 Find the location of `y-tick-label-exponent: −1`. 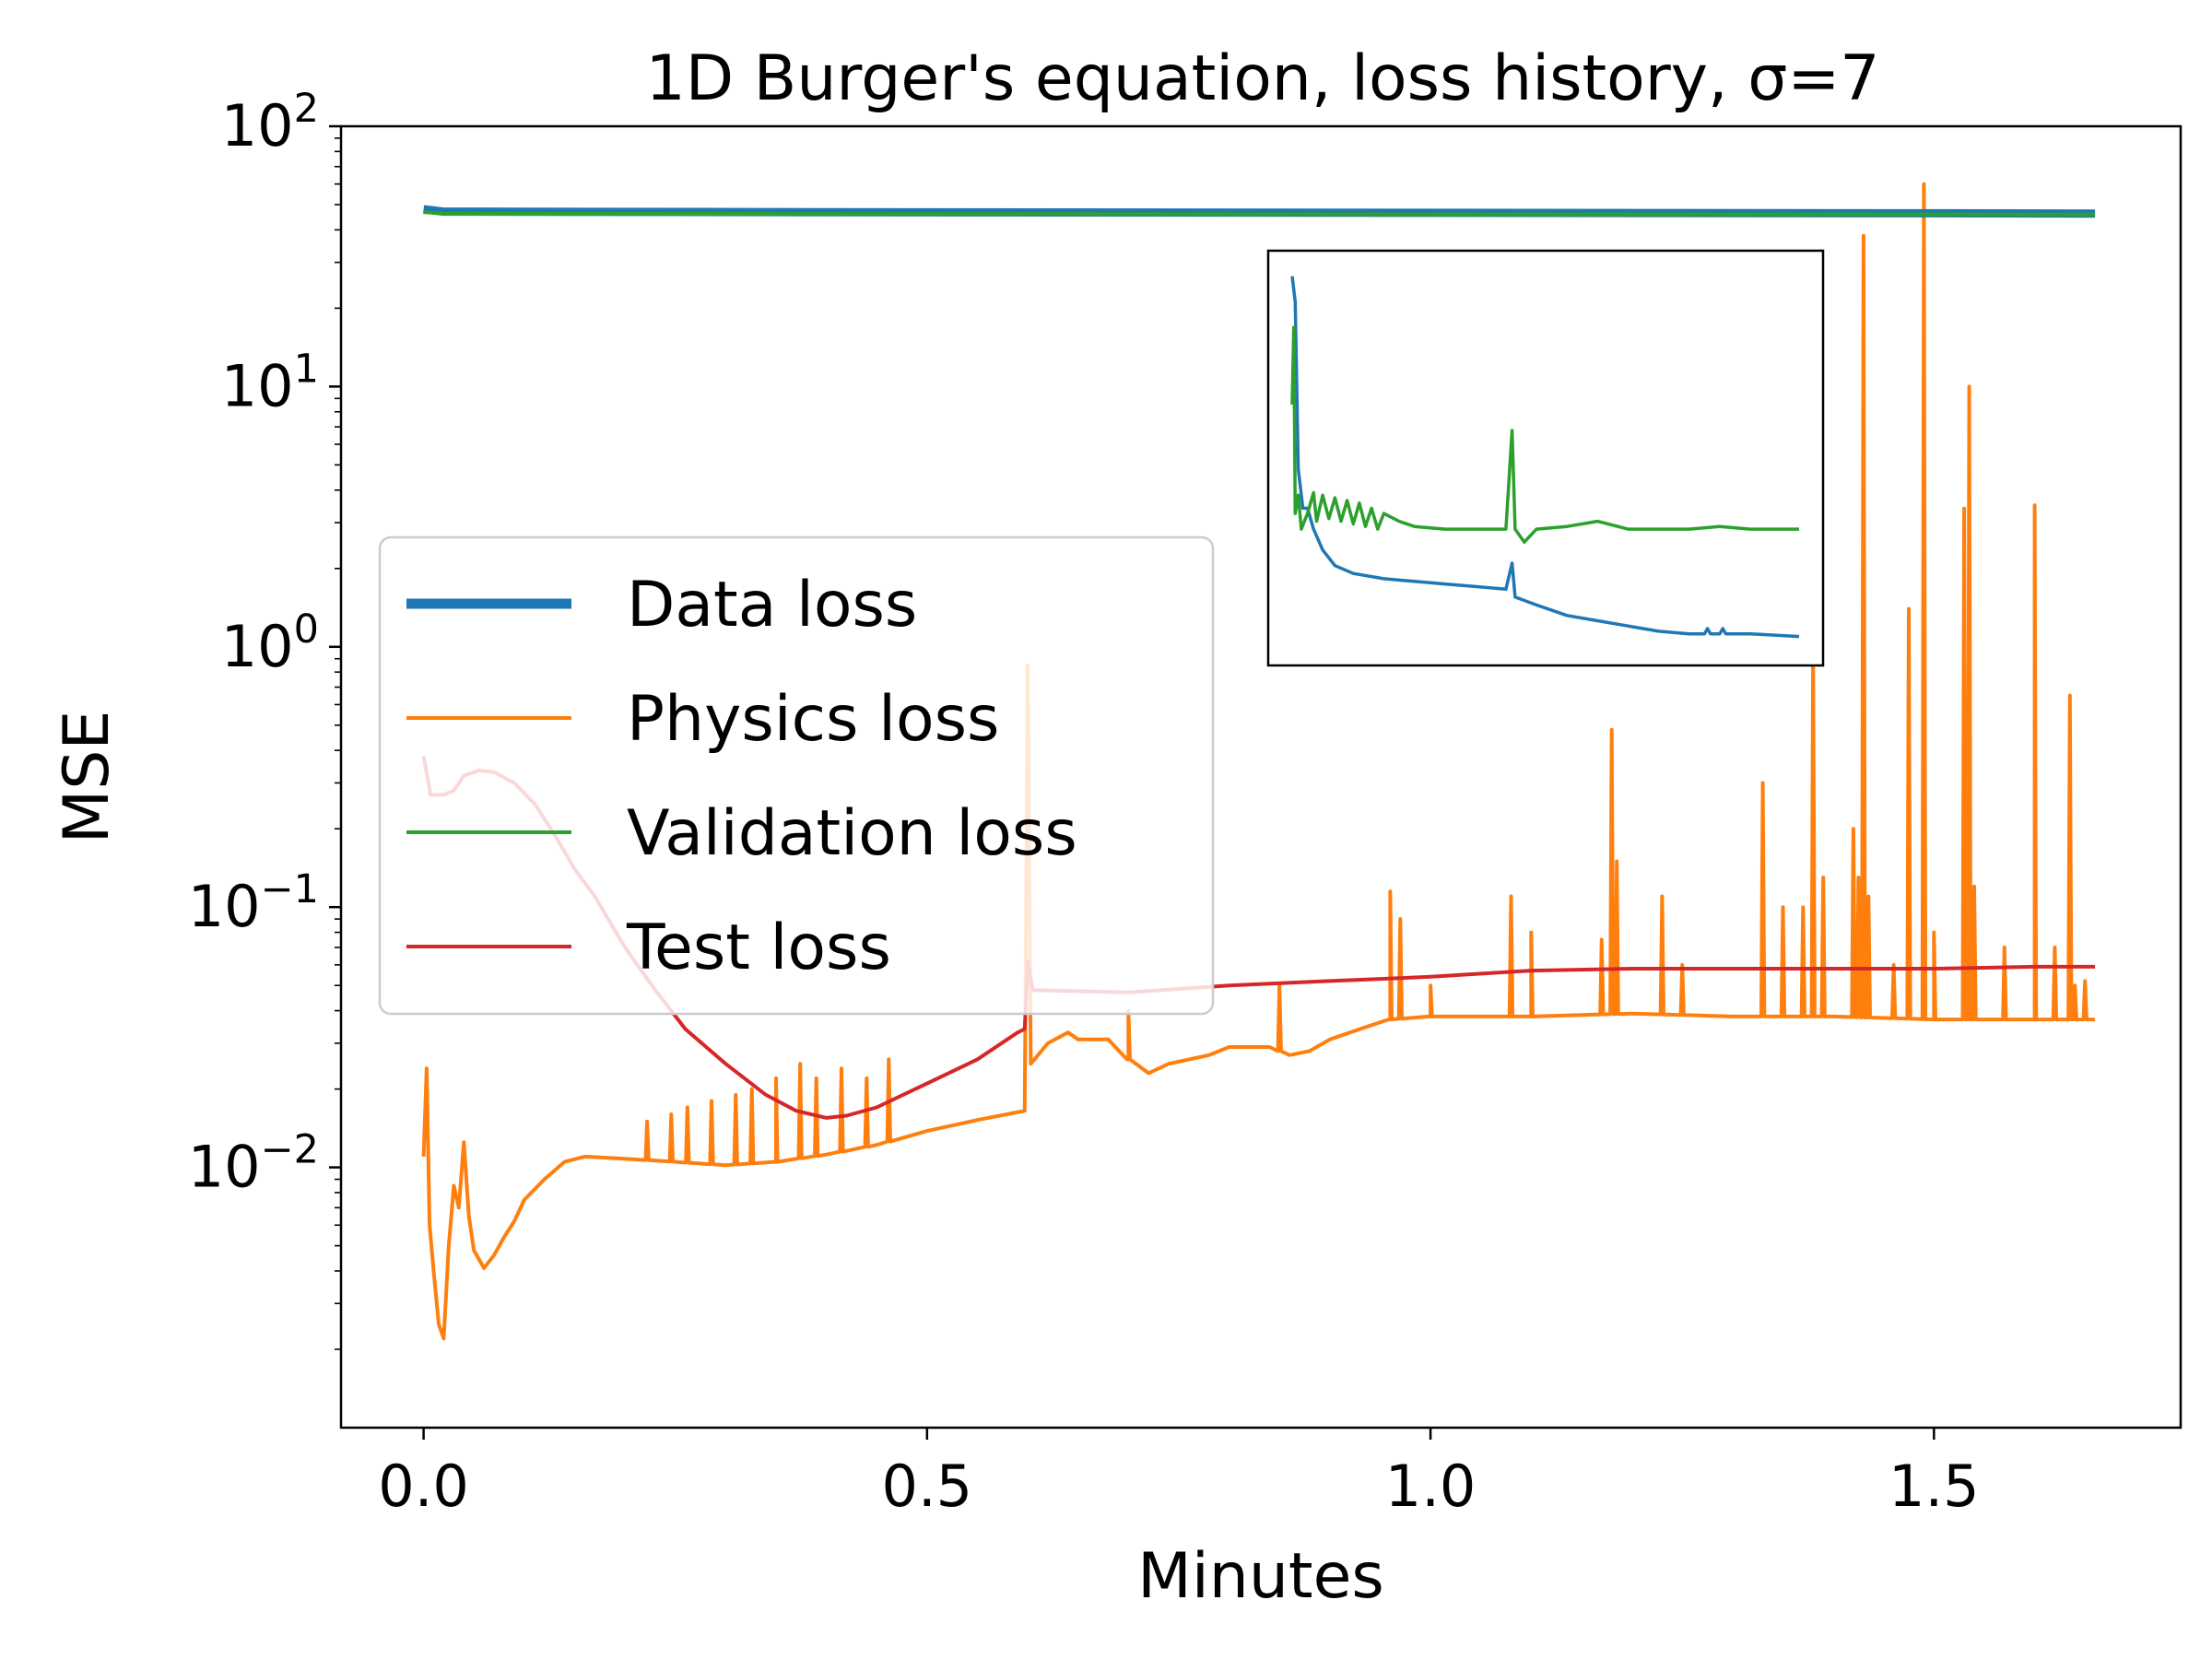

y-tick-label-exponent: −1 is located at coordinates (290, 889).